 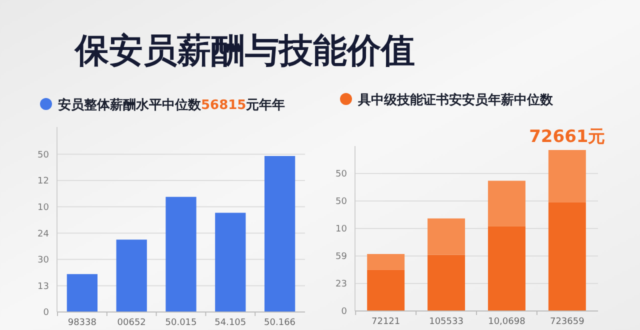 I want to click on legend-label: 安员整体薪酬水平中位数56815元年年, so click(x=172, y=105).